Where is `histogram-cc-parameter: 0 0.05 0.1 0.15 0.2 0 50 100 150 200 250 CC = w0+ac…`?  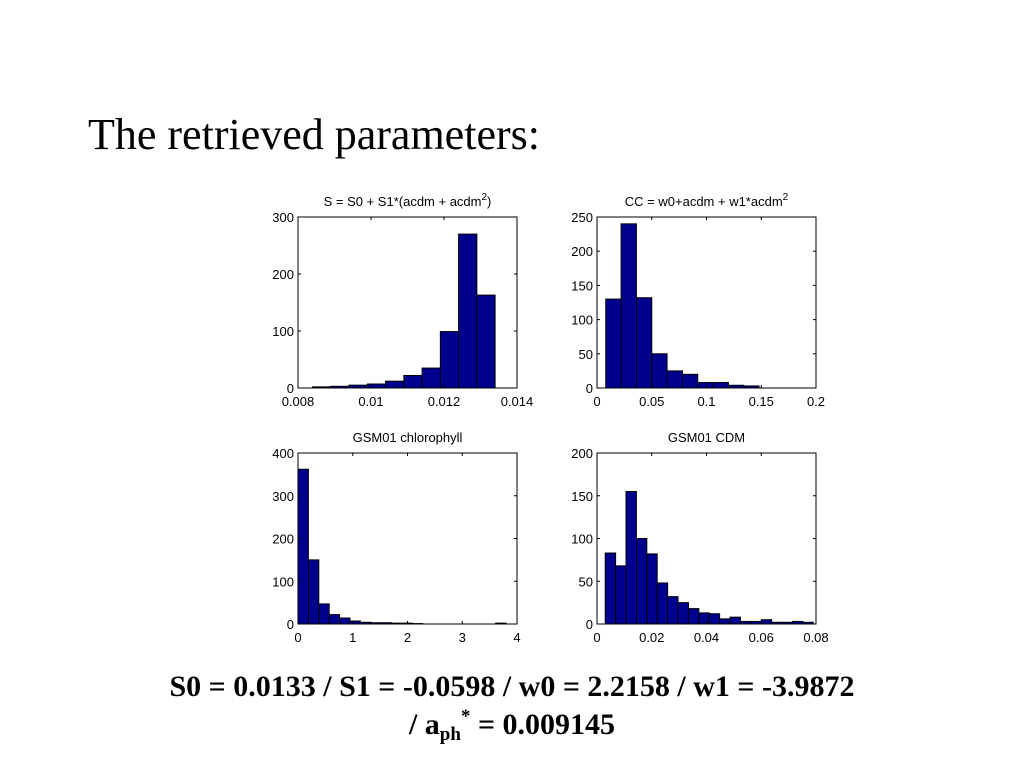 histogram-cc-parameter: 0 0.05 0.1 0.15 0.2 0 50 100 150 200 250 CC = w0+ac… is located at coordinates (698, 300).